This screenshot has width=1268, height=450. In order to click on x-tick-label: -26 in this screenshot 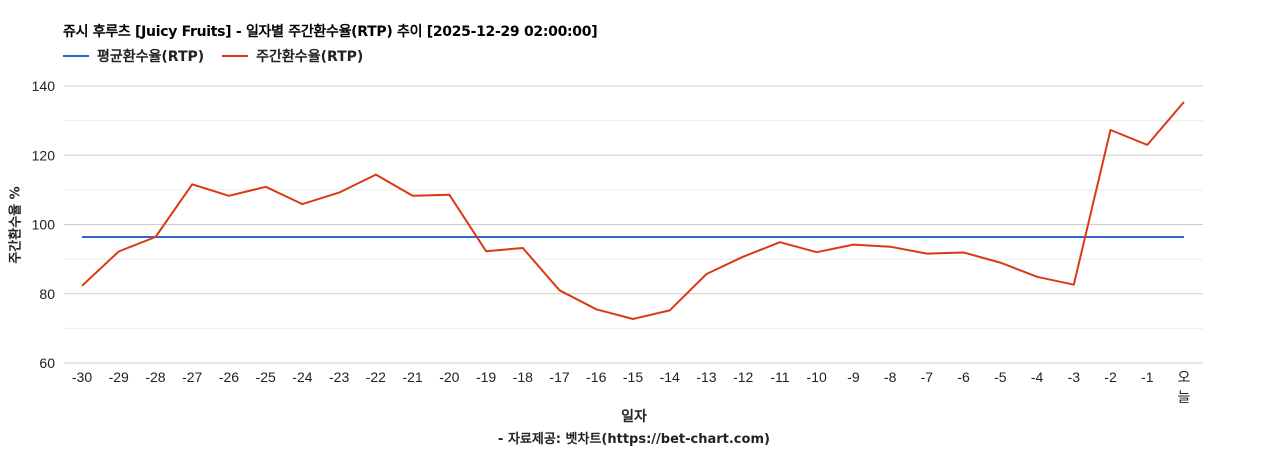, I will do `click(229, 377)`.